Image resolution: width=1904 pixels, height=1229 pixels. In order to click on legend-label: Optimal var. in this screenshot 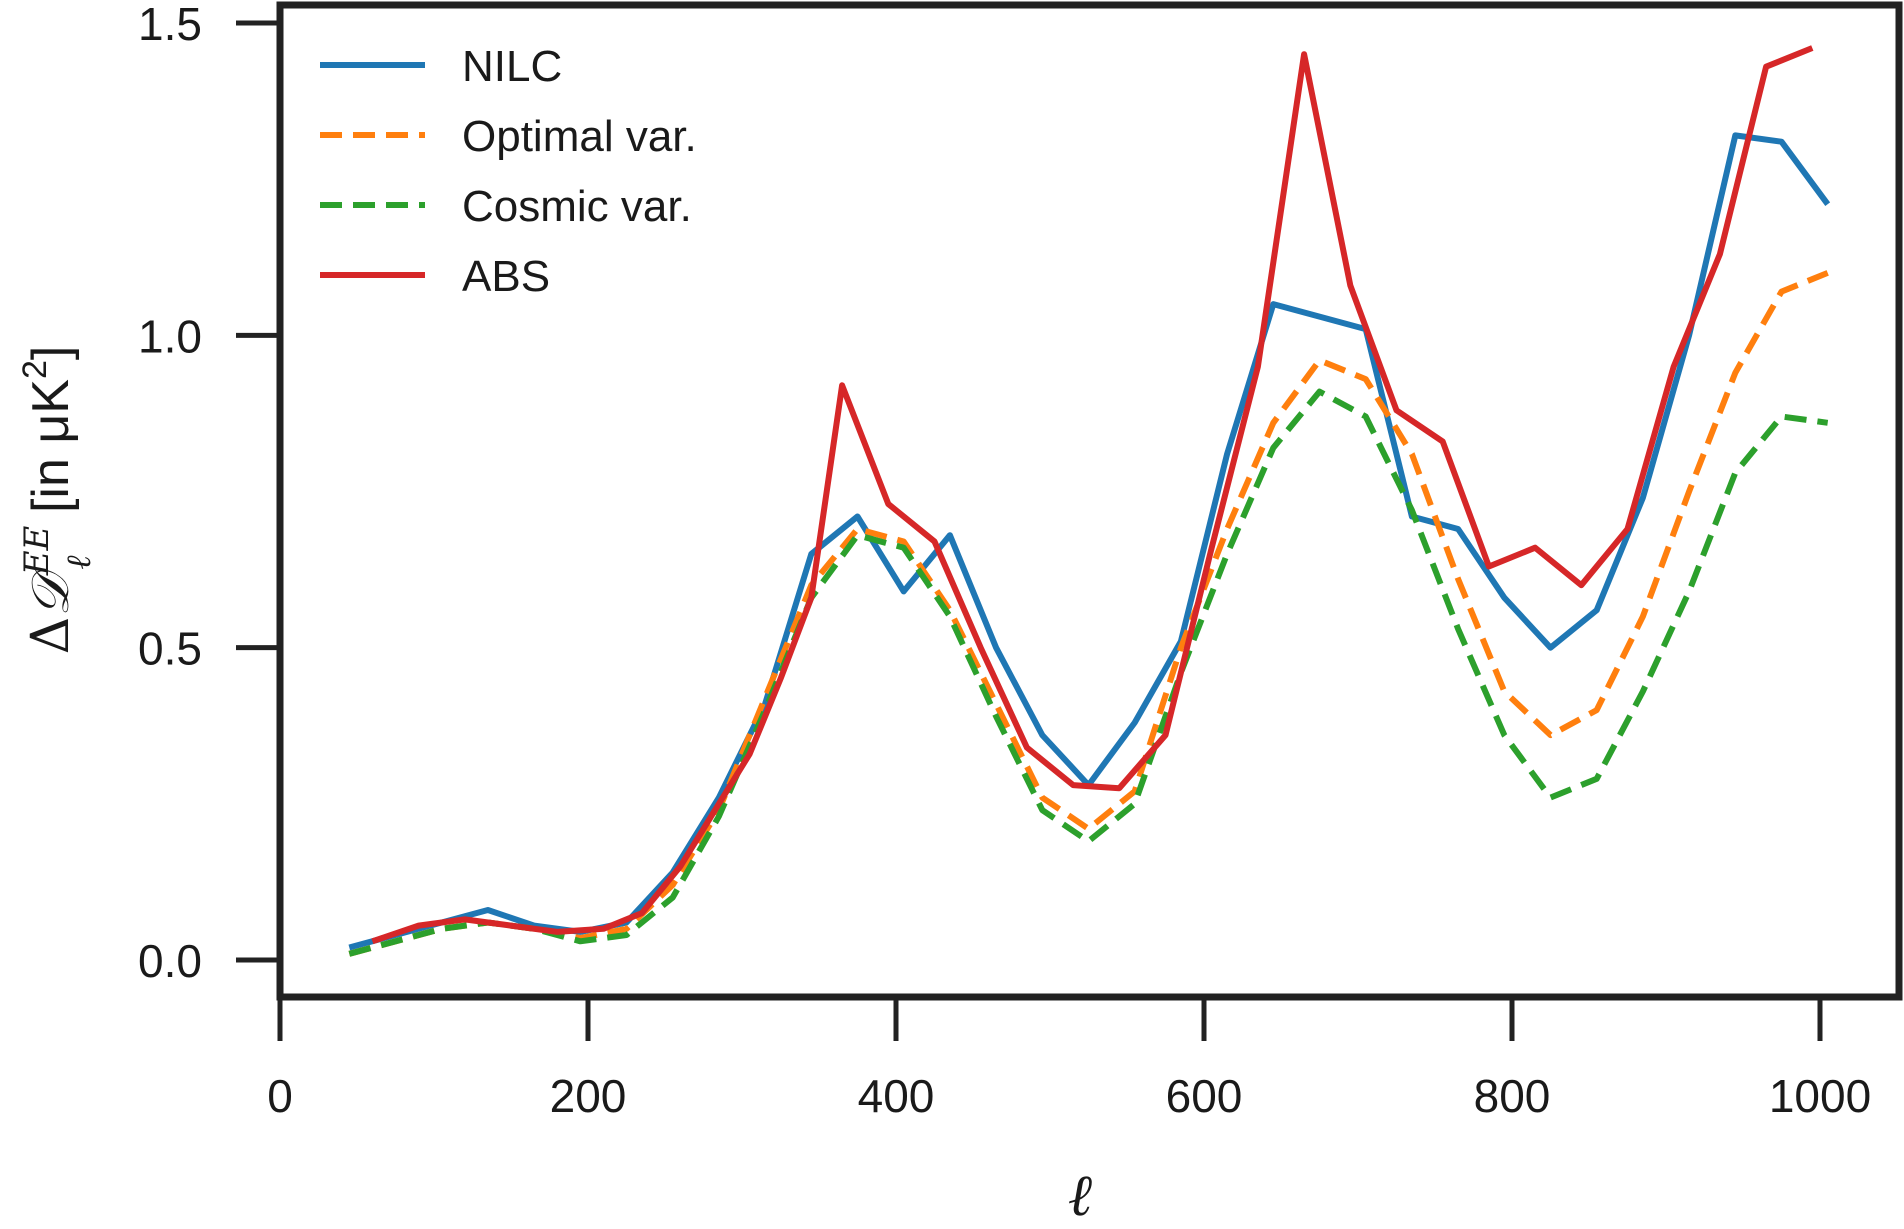, I will do `click(579, 136)`.